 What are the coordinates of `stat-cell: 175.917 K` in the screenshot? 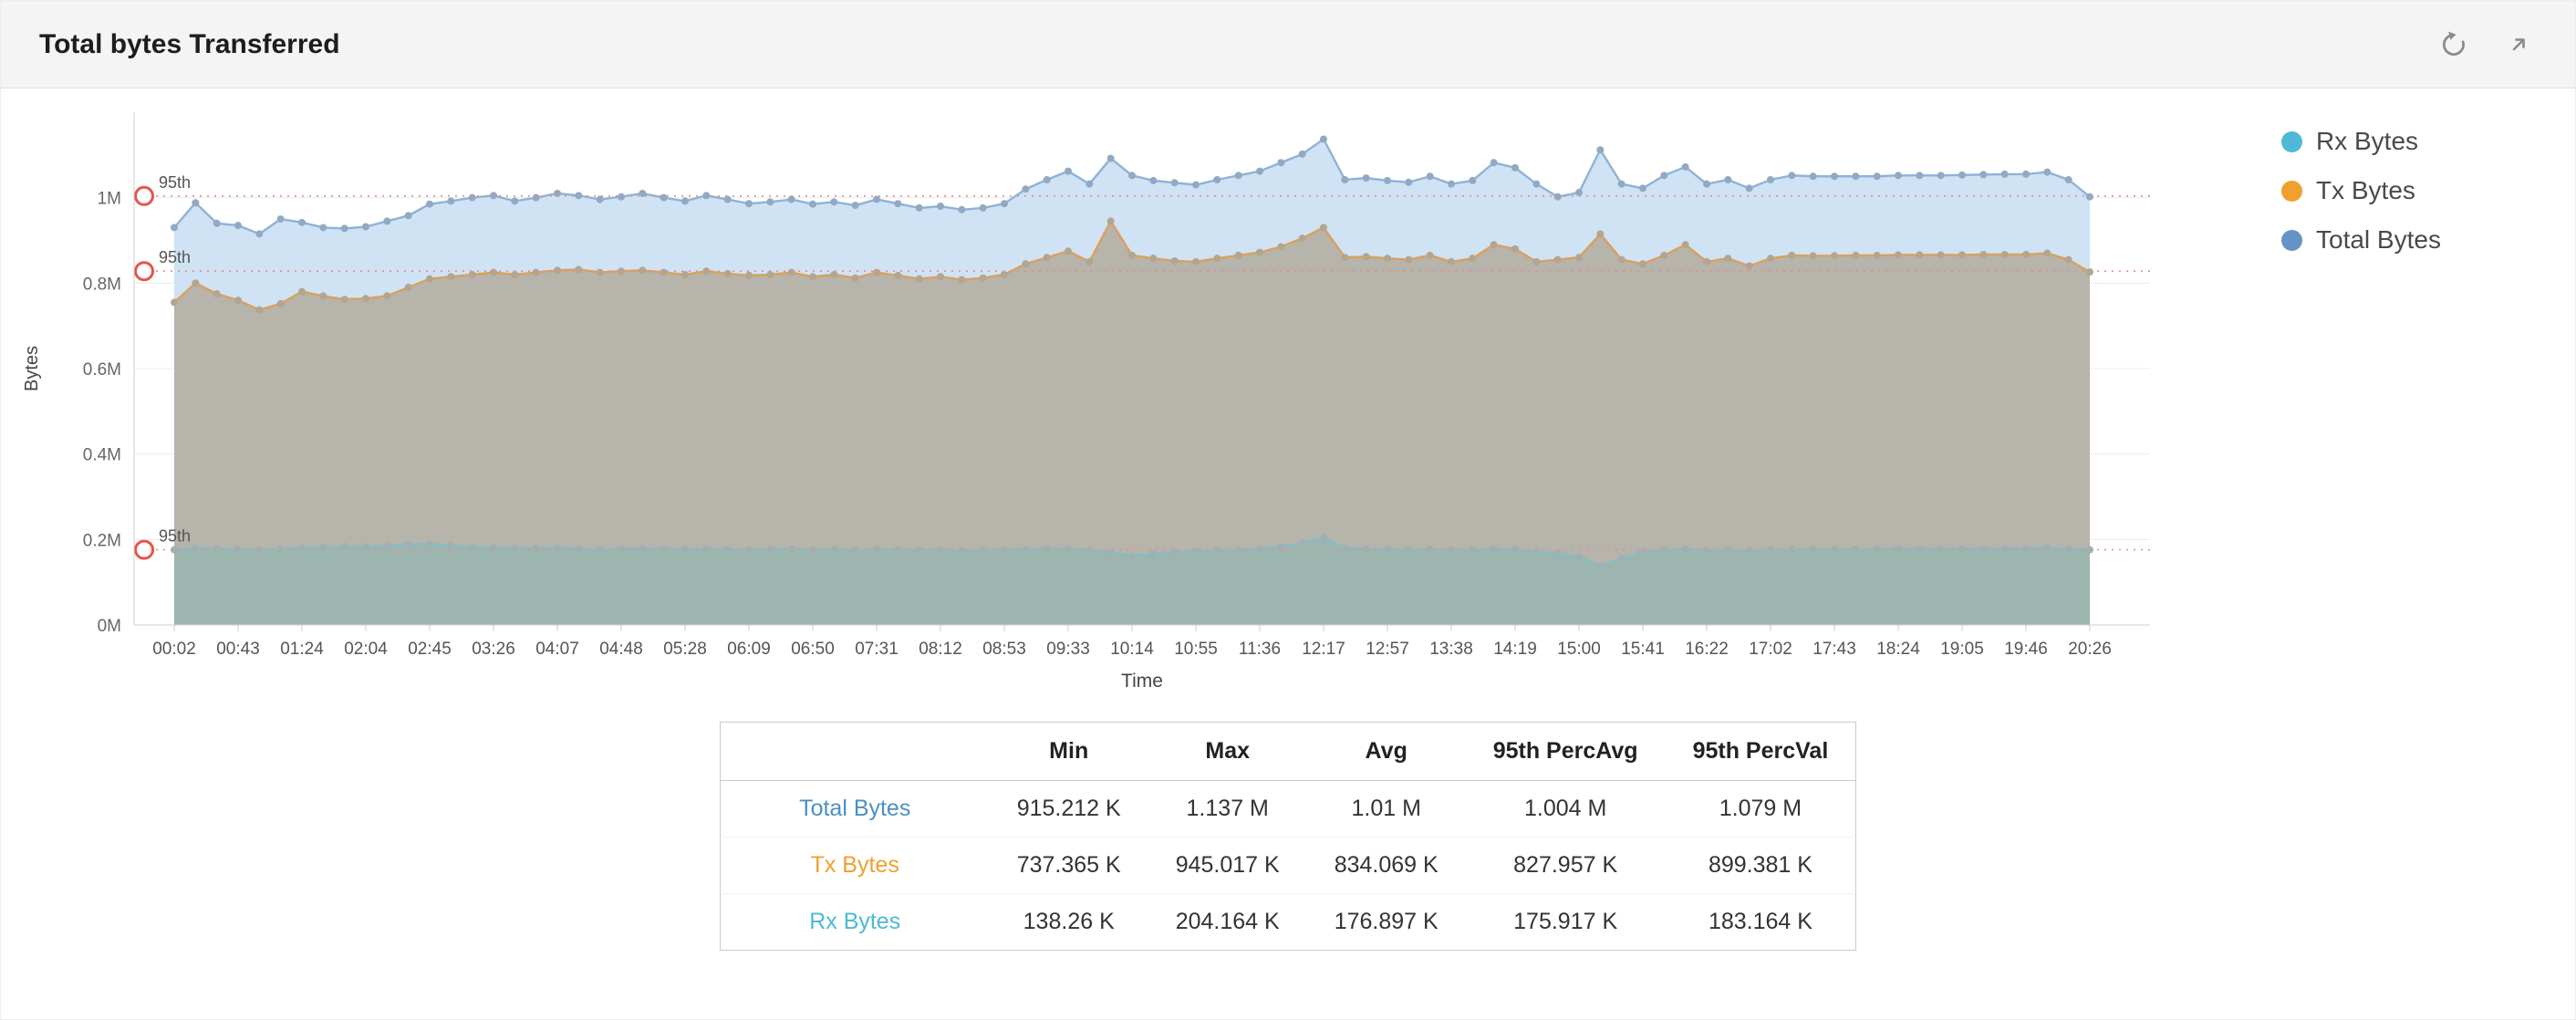 It's located at (1565, 921).